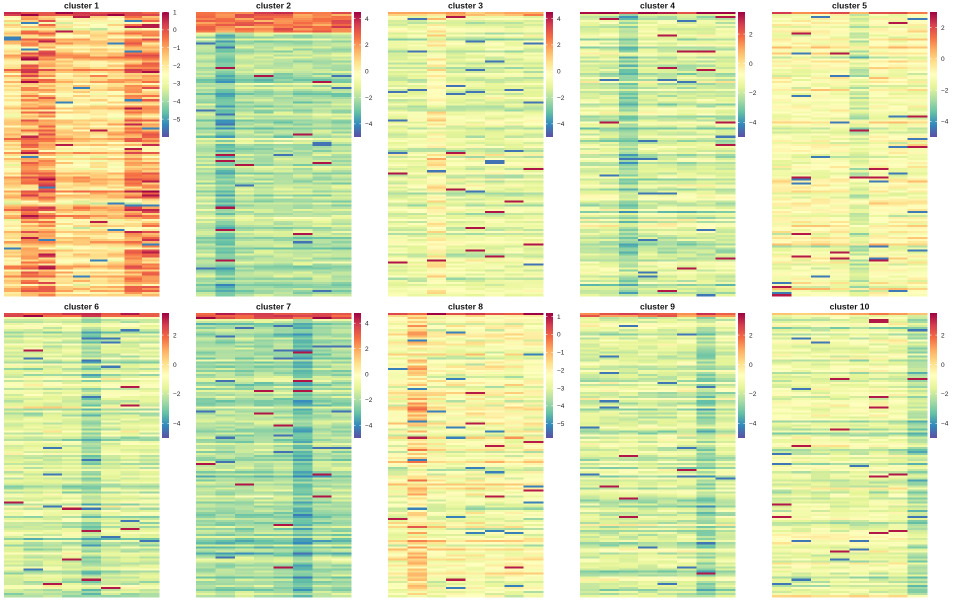 Image resolution: width=960 pixels, height=600 pixels. Describe the element at coordinates (559, 19) in the screenshot. I see `colorbar-tick-label: 4` at that location.